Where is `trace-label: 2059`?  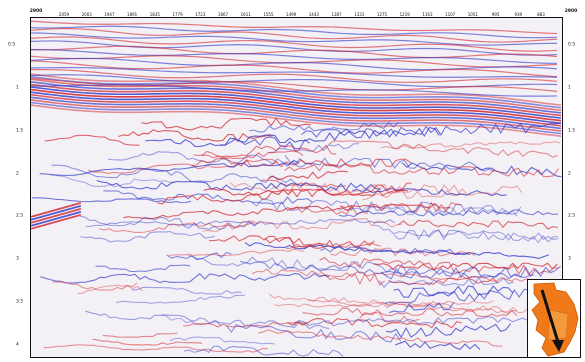
trace-label: 2059 is located at coordinates (64, 14).